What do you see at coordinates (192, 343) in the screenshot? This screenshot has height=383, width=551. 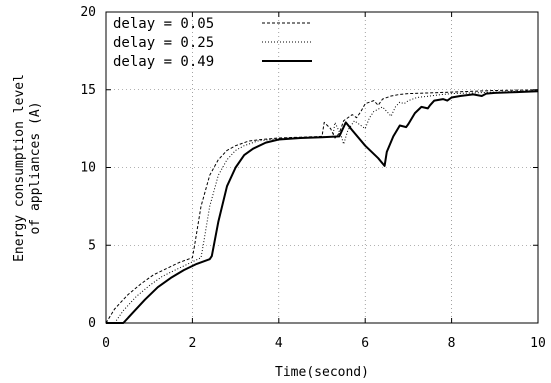 I see `x-tick-label-1: 2` at bounding box center [192, 343].